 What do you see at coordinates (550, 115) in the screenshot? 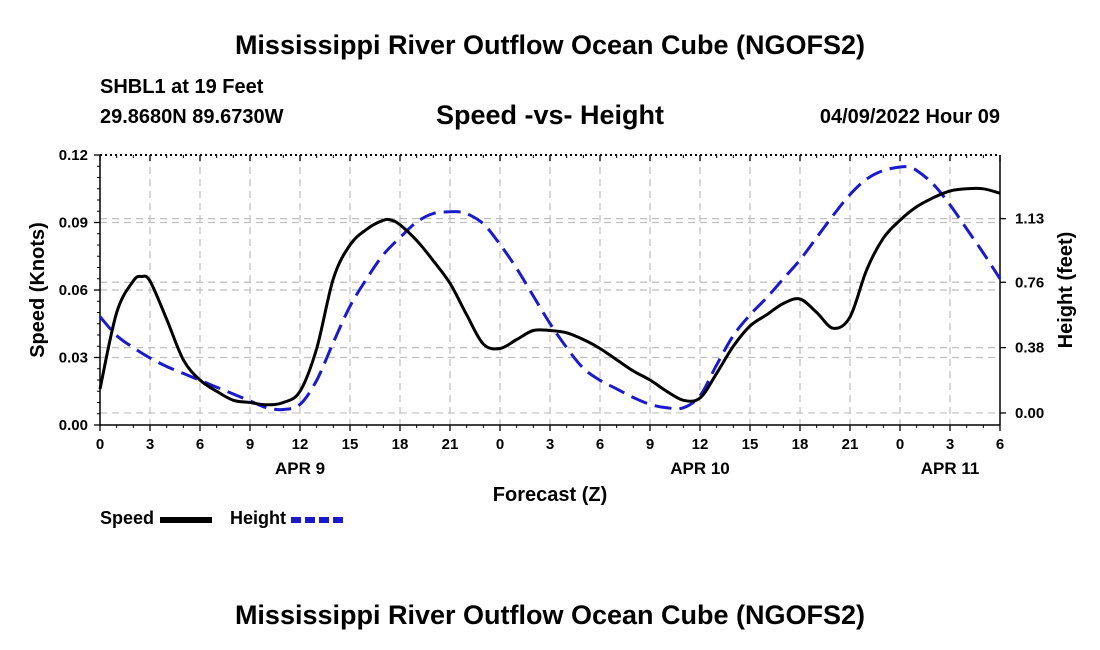
I see `chart-subtitle: Speed -vs- Height` at bounding box center [550, 115].